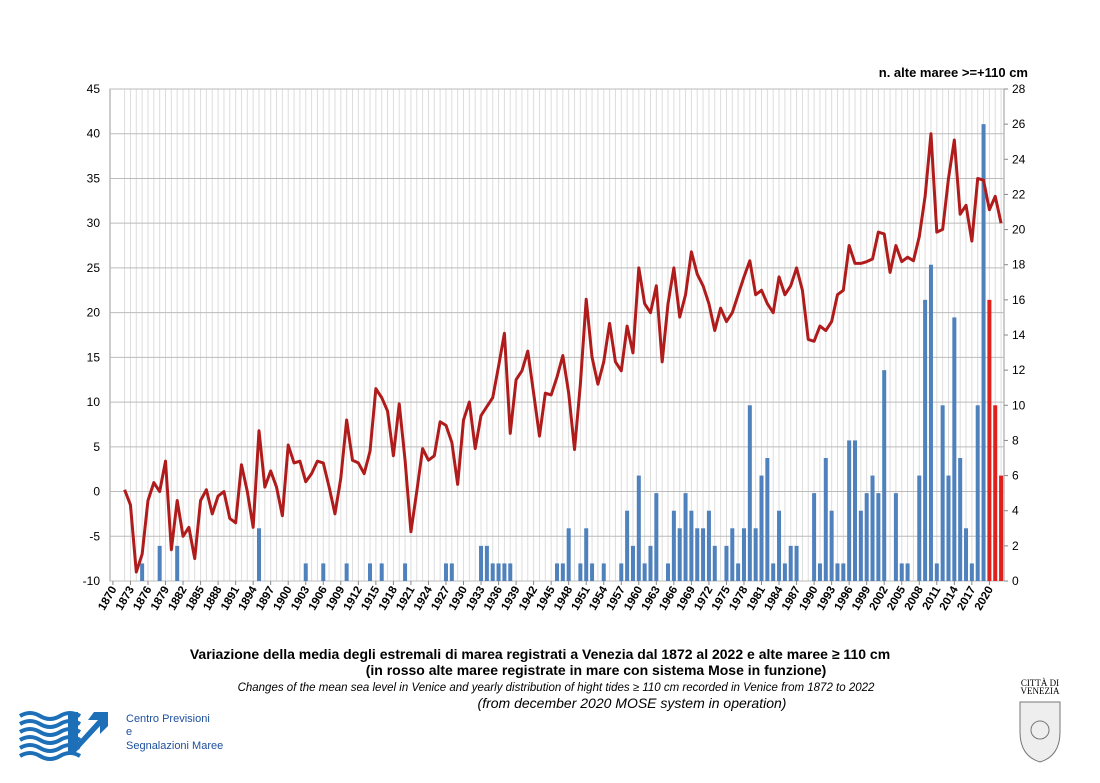  Describe the element at coordinates (1019, 300) in the screenshot. I see `y2-tick-label: 16` at that location.